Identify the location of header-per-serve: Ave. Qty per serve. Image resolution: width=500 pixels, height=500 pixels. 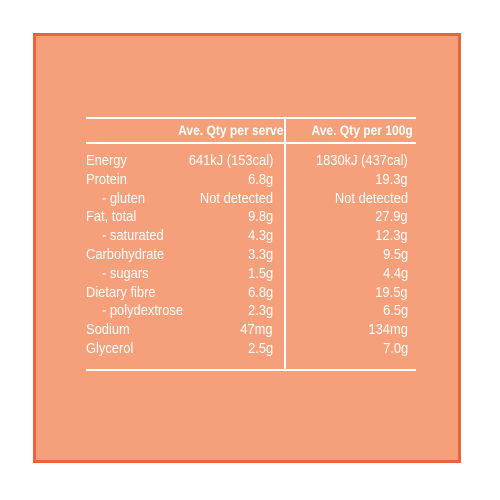
(230, 130).